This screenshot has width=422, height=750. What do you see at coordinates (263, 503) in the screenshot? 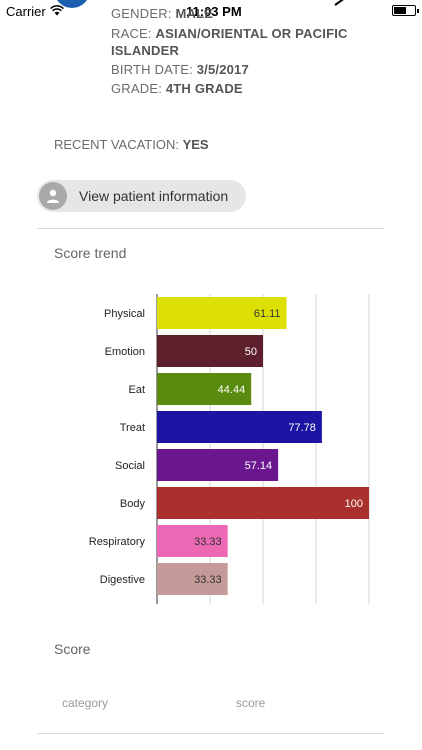
I see `bar-body` at bounding box center [263, 503].